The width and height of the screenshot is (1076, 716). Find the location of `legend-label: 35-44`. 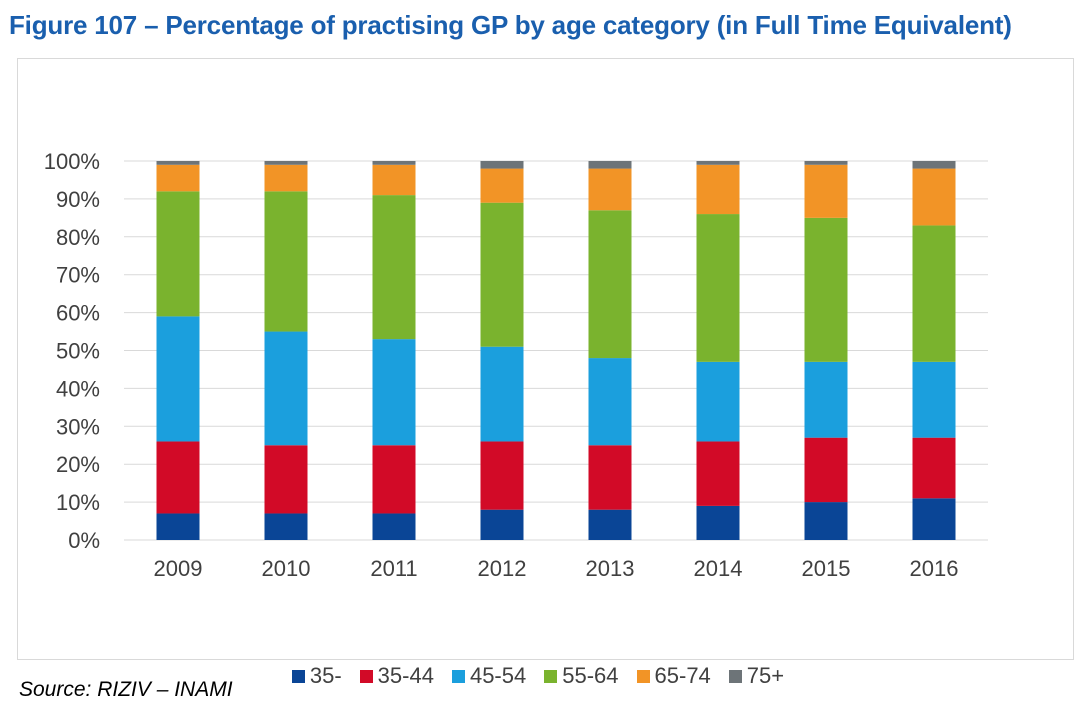

legend-label: 35-44 is located at coordinates (405, 675).